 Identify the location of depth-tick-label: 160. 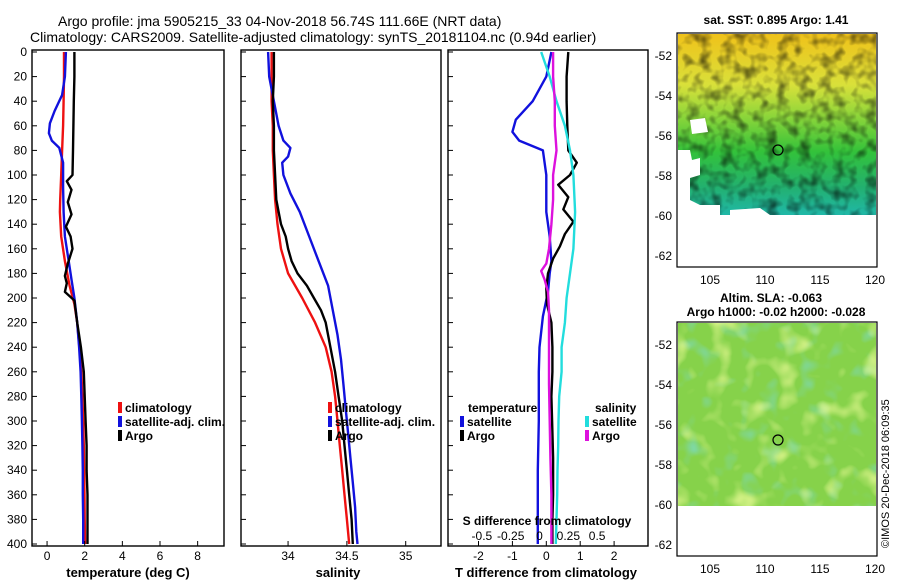
(17, 249).